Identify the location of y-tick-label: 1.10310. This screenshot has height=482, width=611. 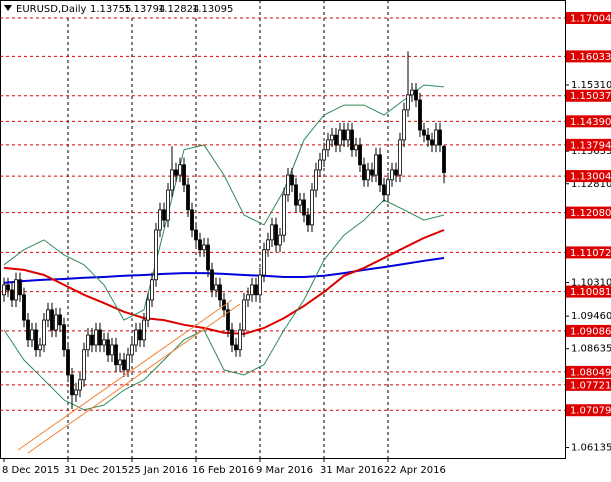
(591, 283).